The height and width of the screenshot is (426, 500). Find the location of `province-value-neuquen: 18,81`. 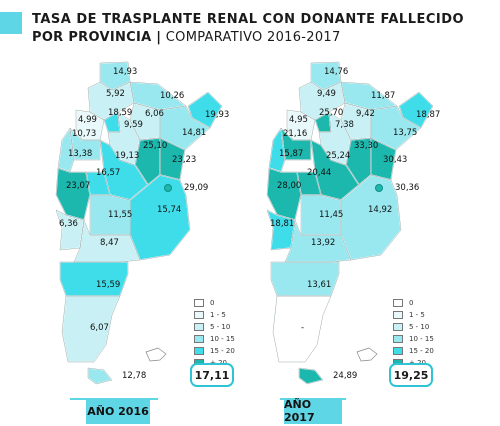

province-value-neuquen: 18,81 is located at coordinates (282, 224).